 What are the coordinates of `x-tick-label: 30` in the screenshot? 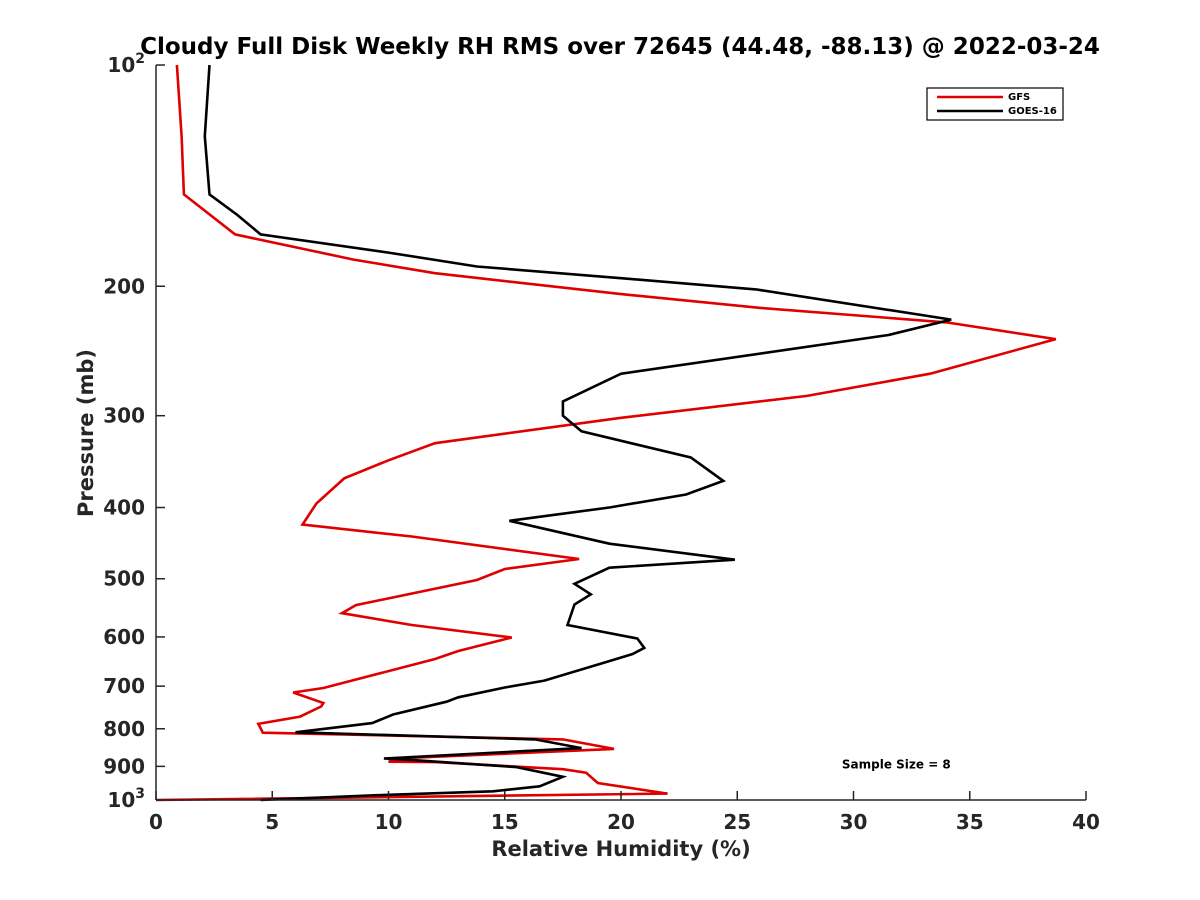 It's located at (854, 822).